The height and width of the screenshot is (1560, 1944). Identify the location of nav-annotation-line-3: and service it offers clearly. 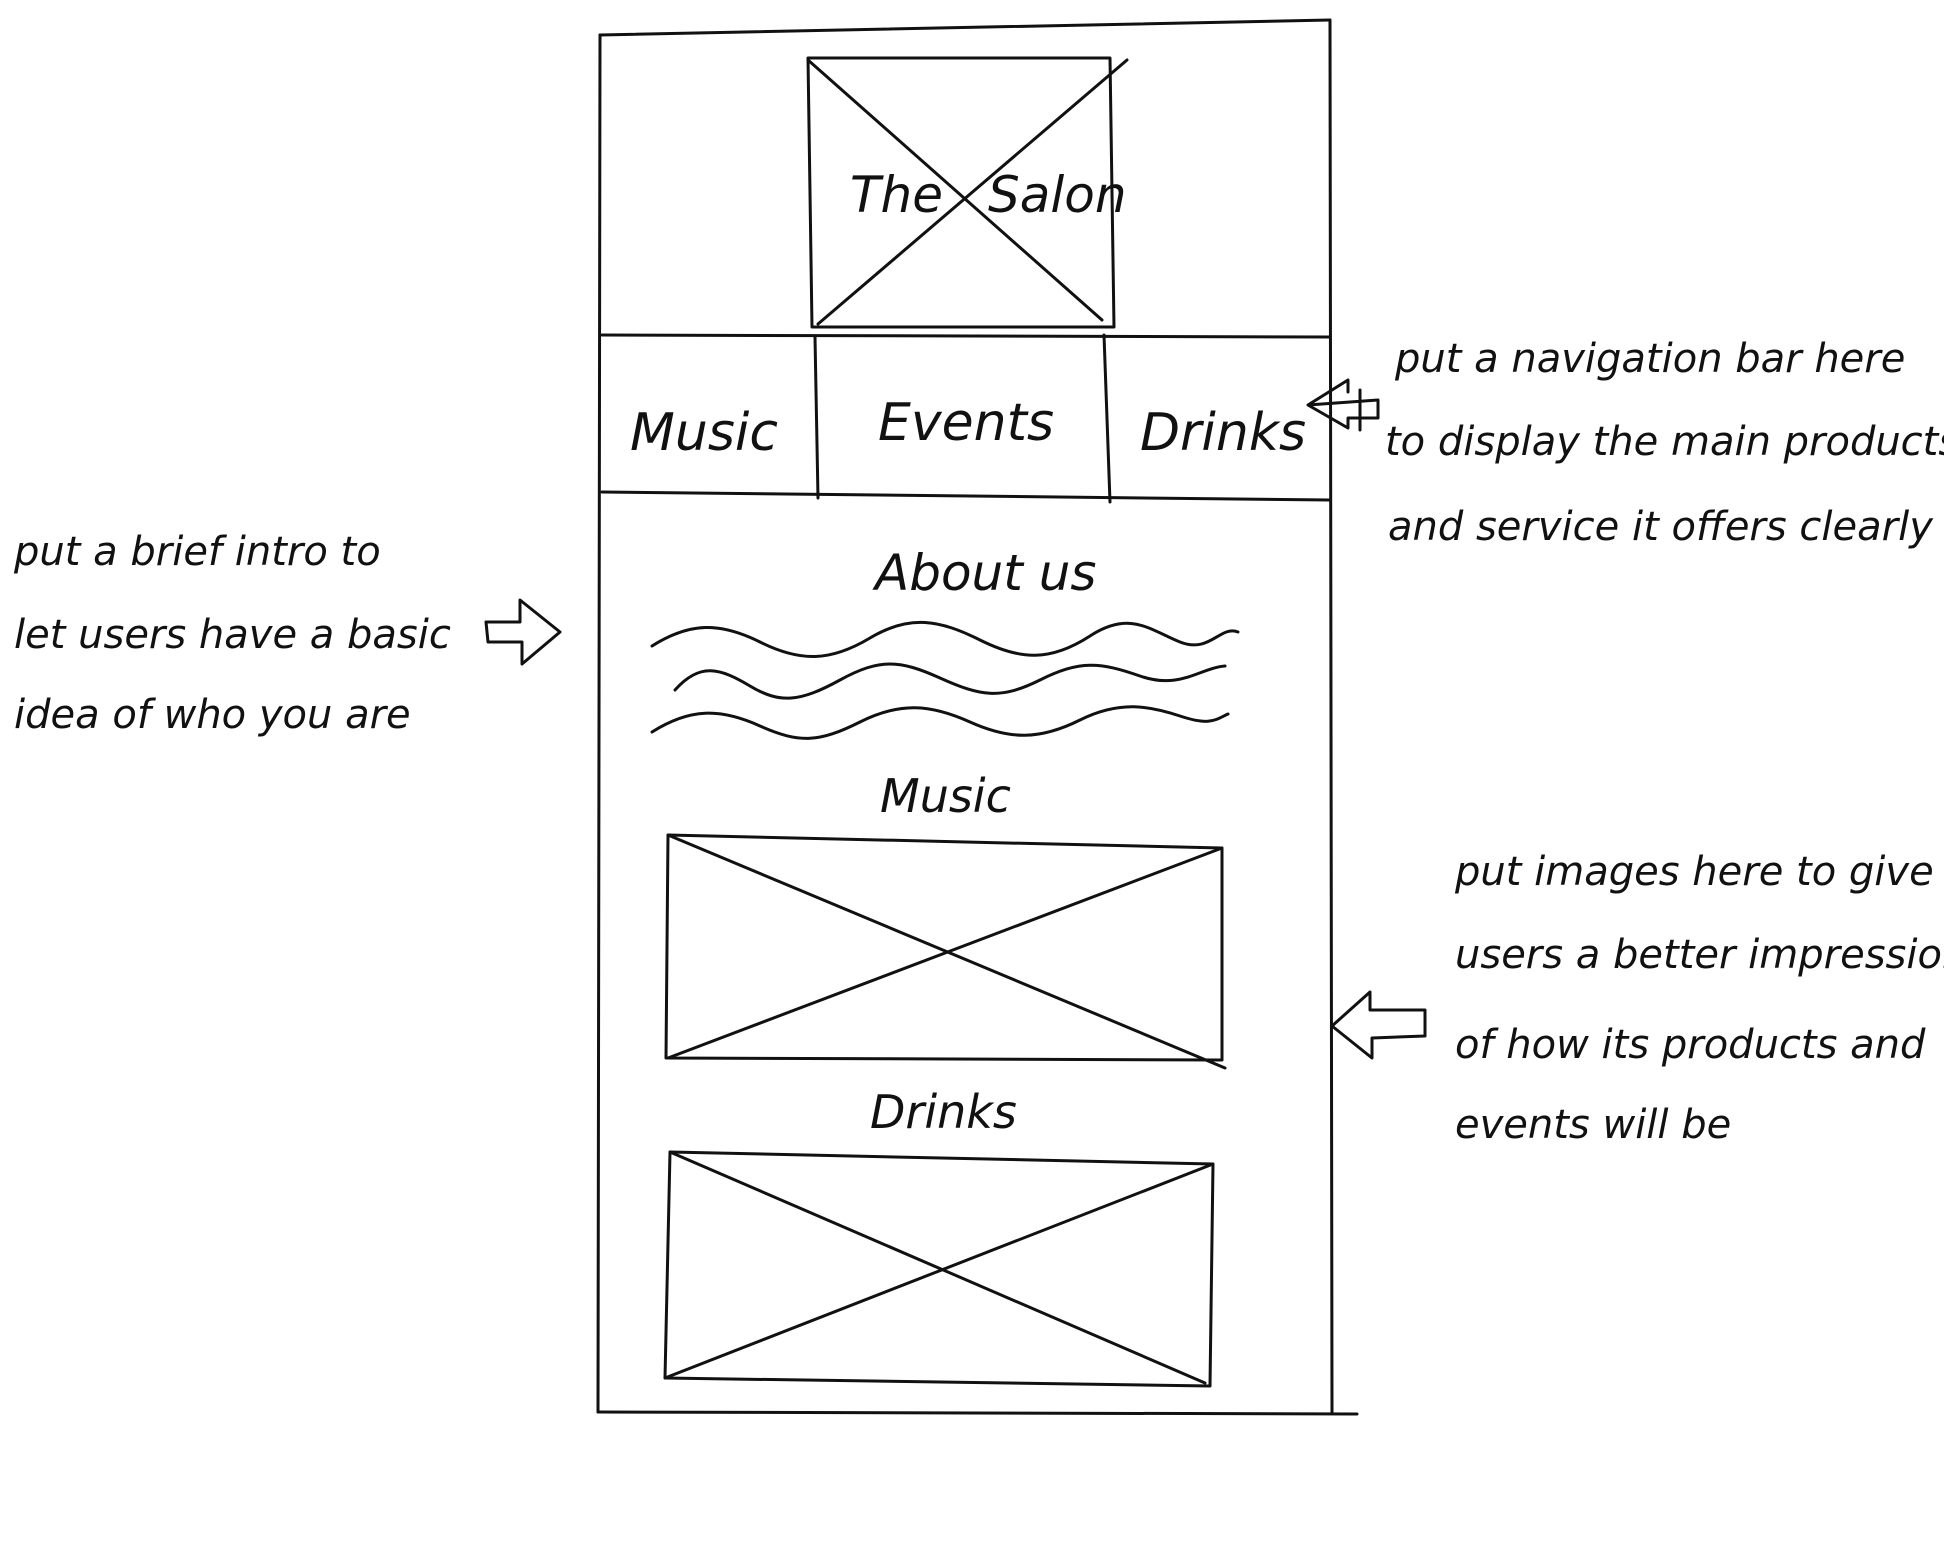
(1661, 527).